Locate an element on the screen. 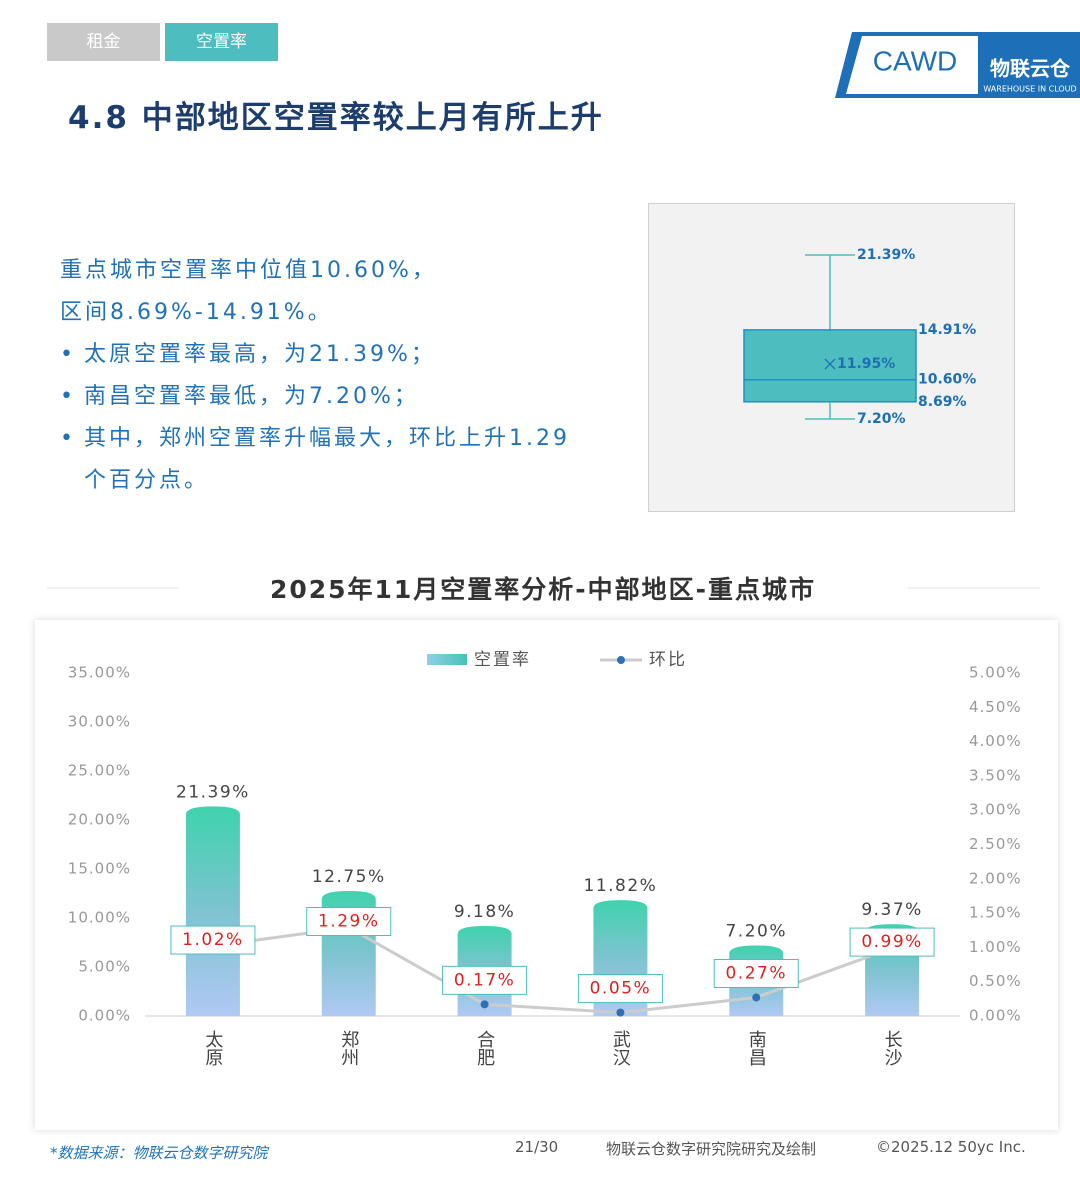  y2-tick-label: 5.00% is located at coordinates (995, 673).